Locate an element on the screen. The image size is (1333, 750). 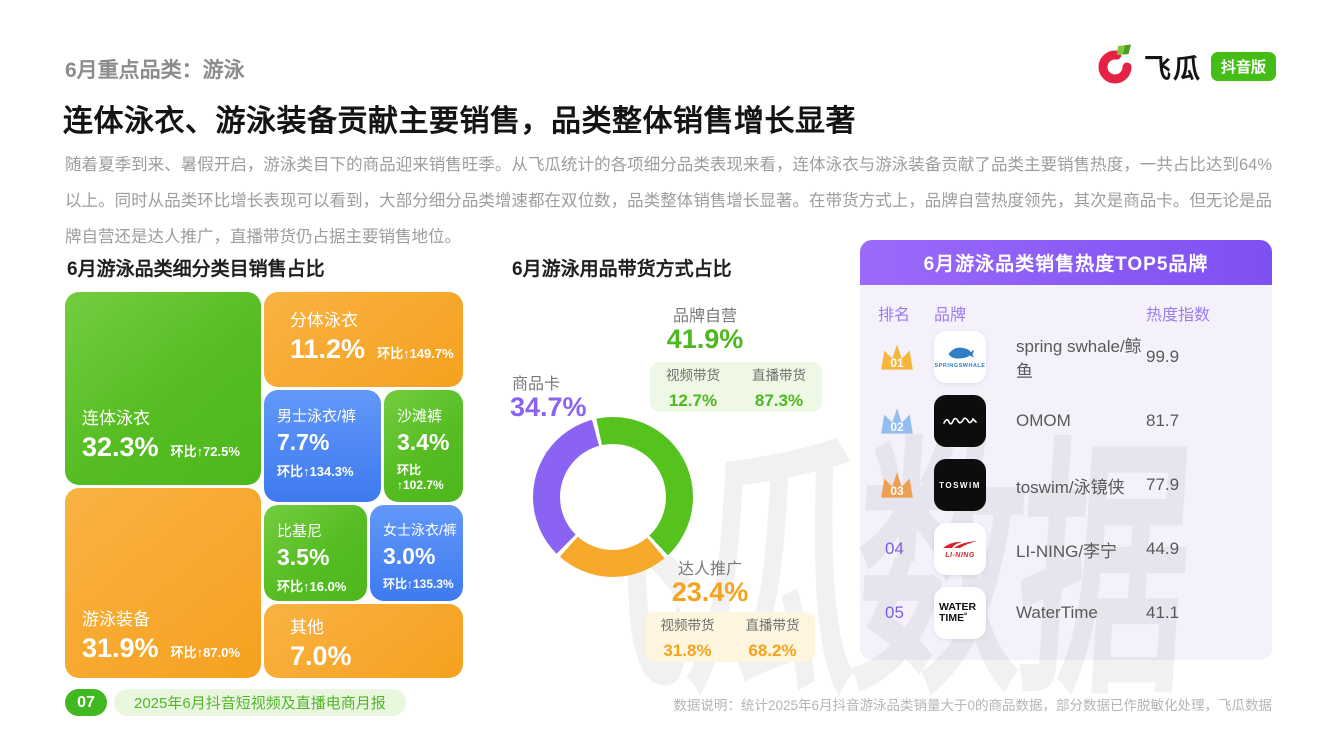
block-value: 3.0% is located at coordinates (409, 556).